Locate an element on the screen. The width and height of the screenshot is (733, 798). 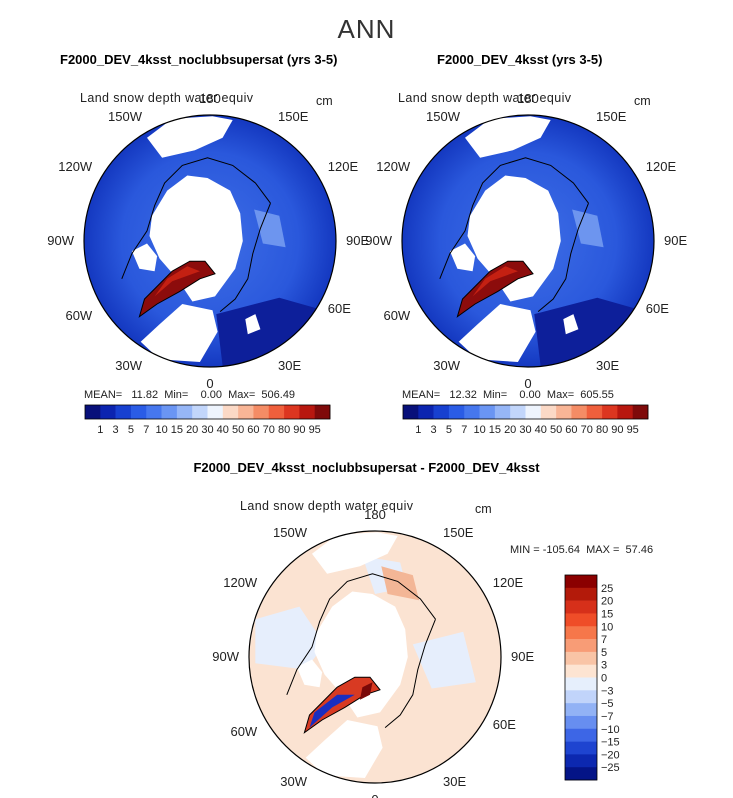
colorbar-tick-14: −25 is located at coordinates (610, 768).